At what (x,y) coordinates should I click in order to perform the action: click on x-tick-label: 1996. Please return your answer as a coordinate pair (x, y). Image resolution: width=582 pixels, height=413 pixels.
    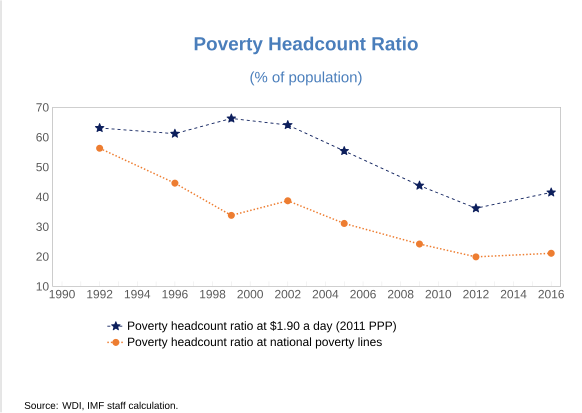
    Looking at the image, I should click on (175, 294).